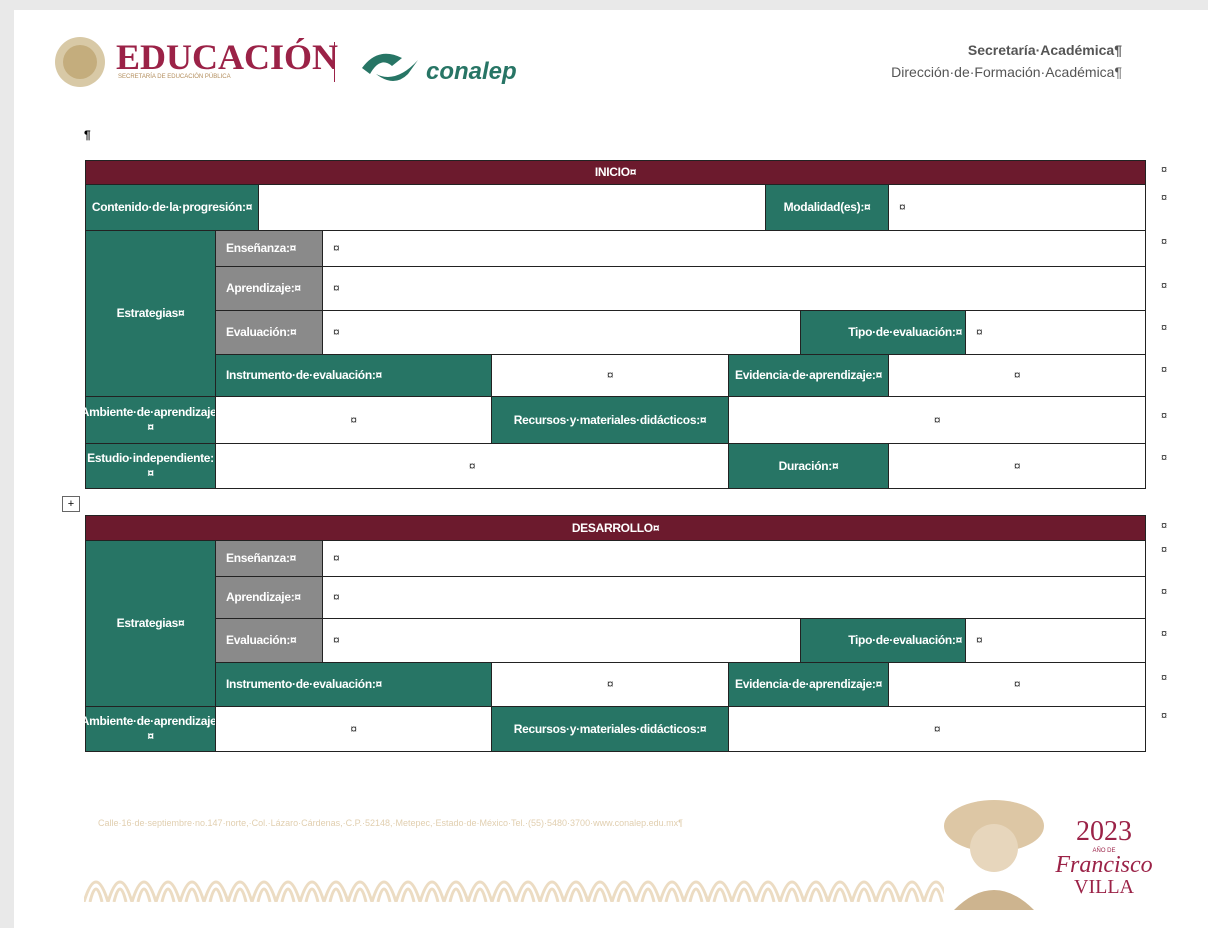 This screenshot has width=1208, height=928. I want to click on conalep-text: conalep, so click(471, 71).